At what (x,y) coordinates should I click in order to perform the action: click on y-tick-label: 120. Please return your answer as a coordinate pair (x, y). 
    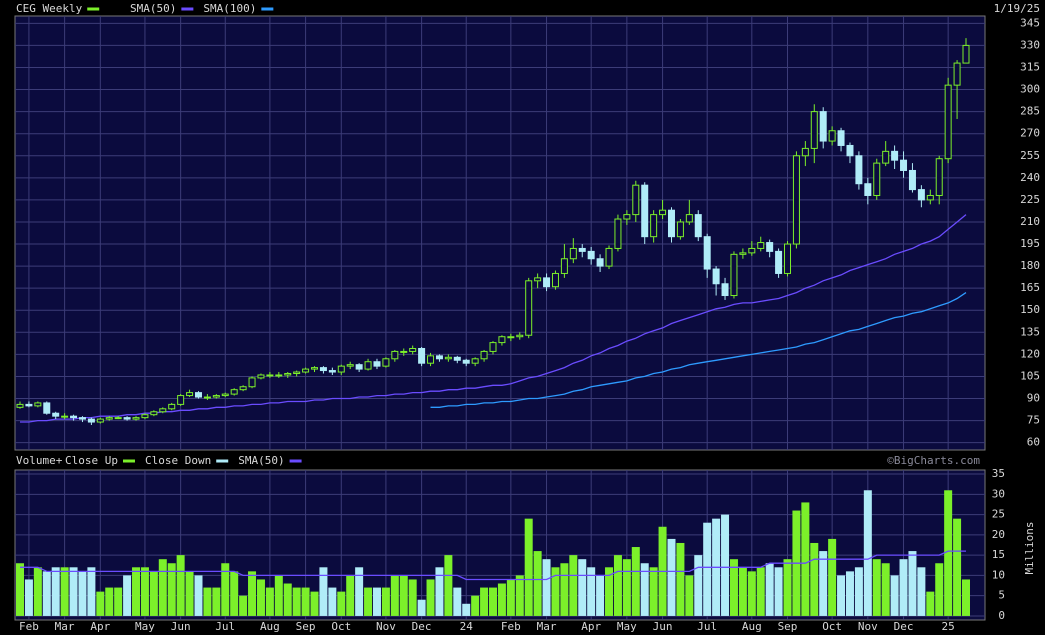
    Looking at the image, I should click on (1030, 353).